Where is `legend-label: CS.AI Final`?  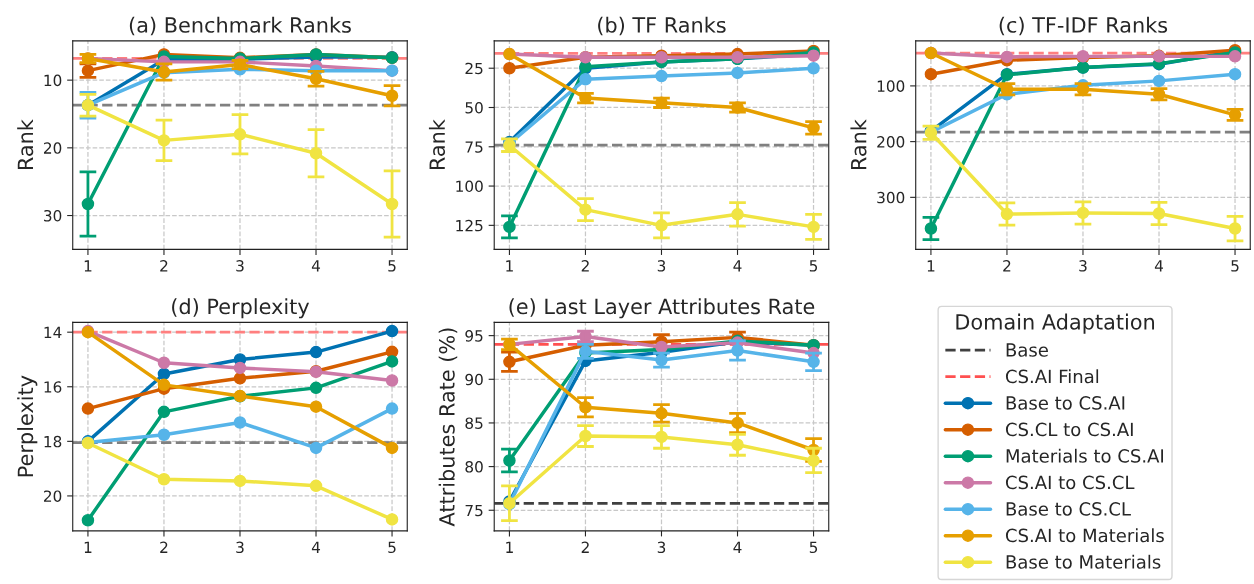
legend-label: CS.AI Final is located at coordinates (1052, 376).